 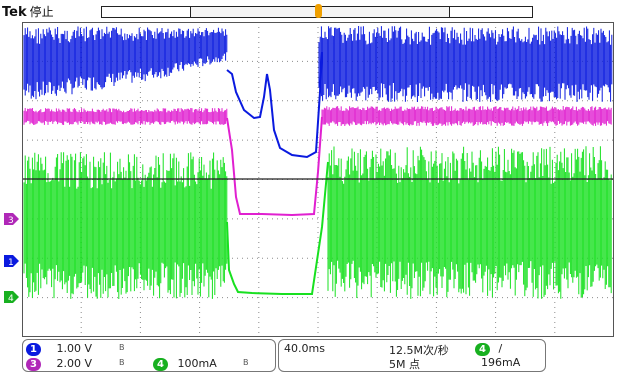 I want to click on brand-logo: Tek, so click(x=14, y=12).